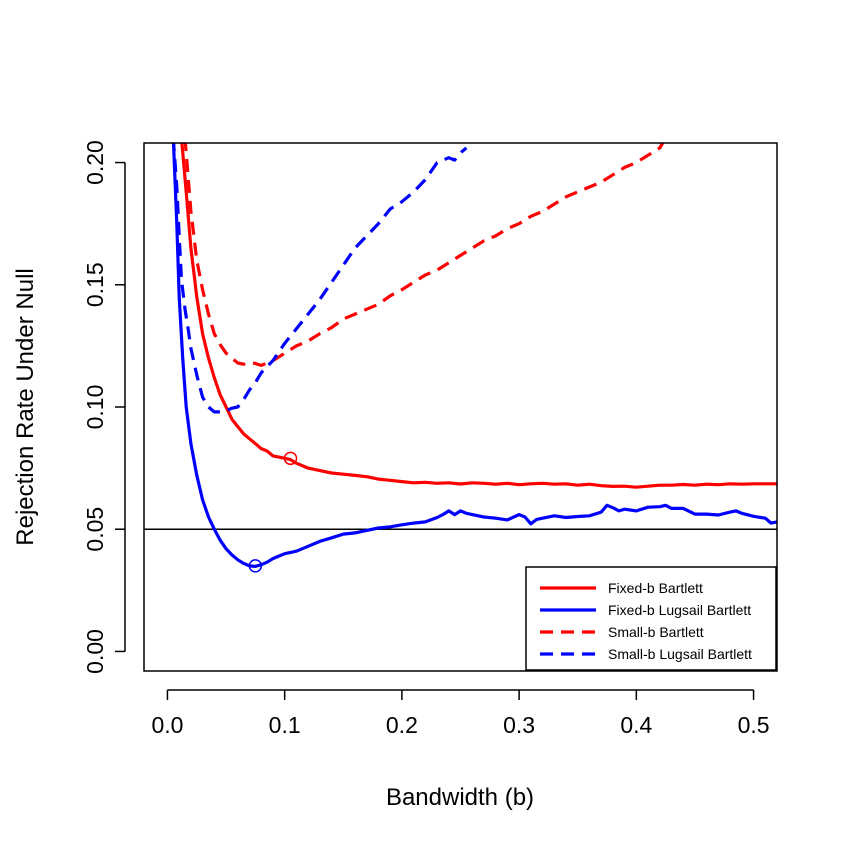 This screenshot has width=850, height=850. I want to click on y-axis: 0.00 0.05 0.10 0.15 0.20, so click(104, 407).